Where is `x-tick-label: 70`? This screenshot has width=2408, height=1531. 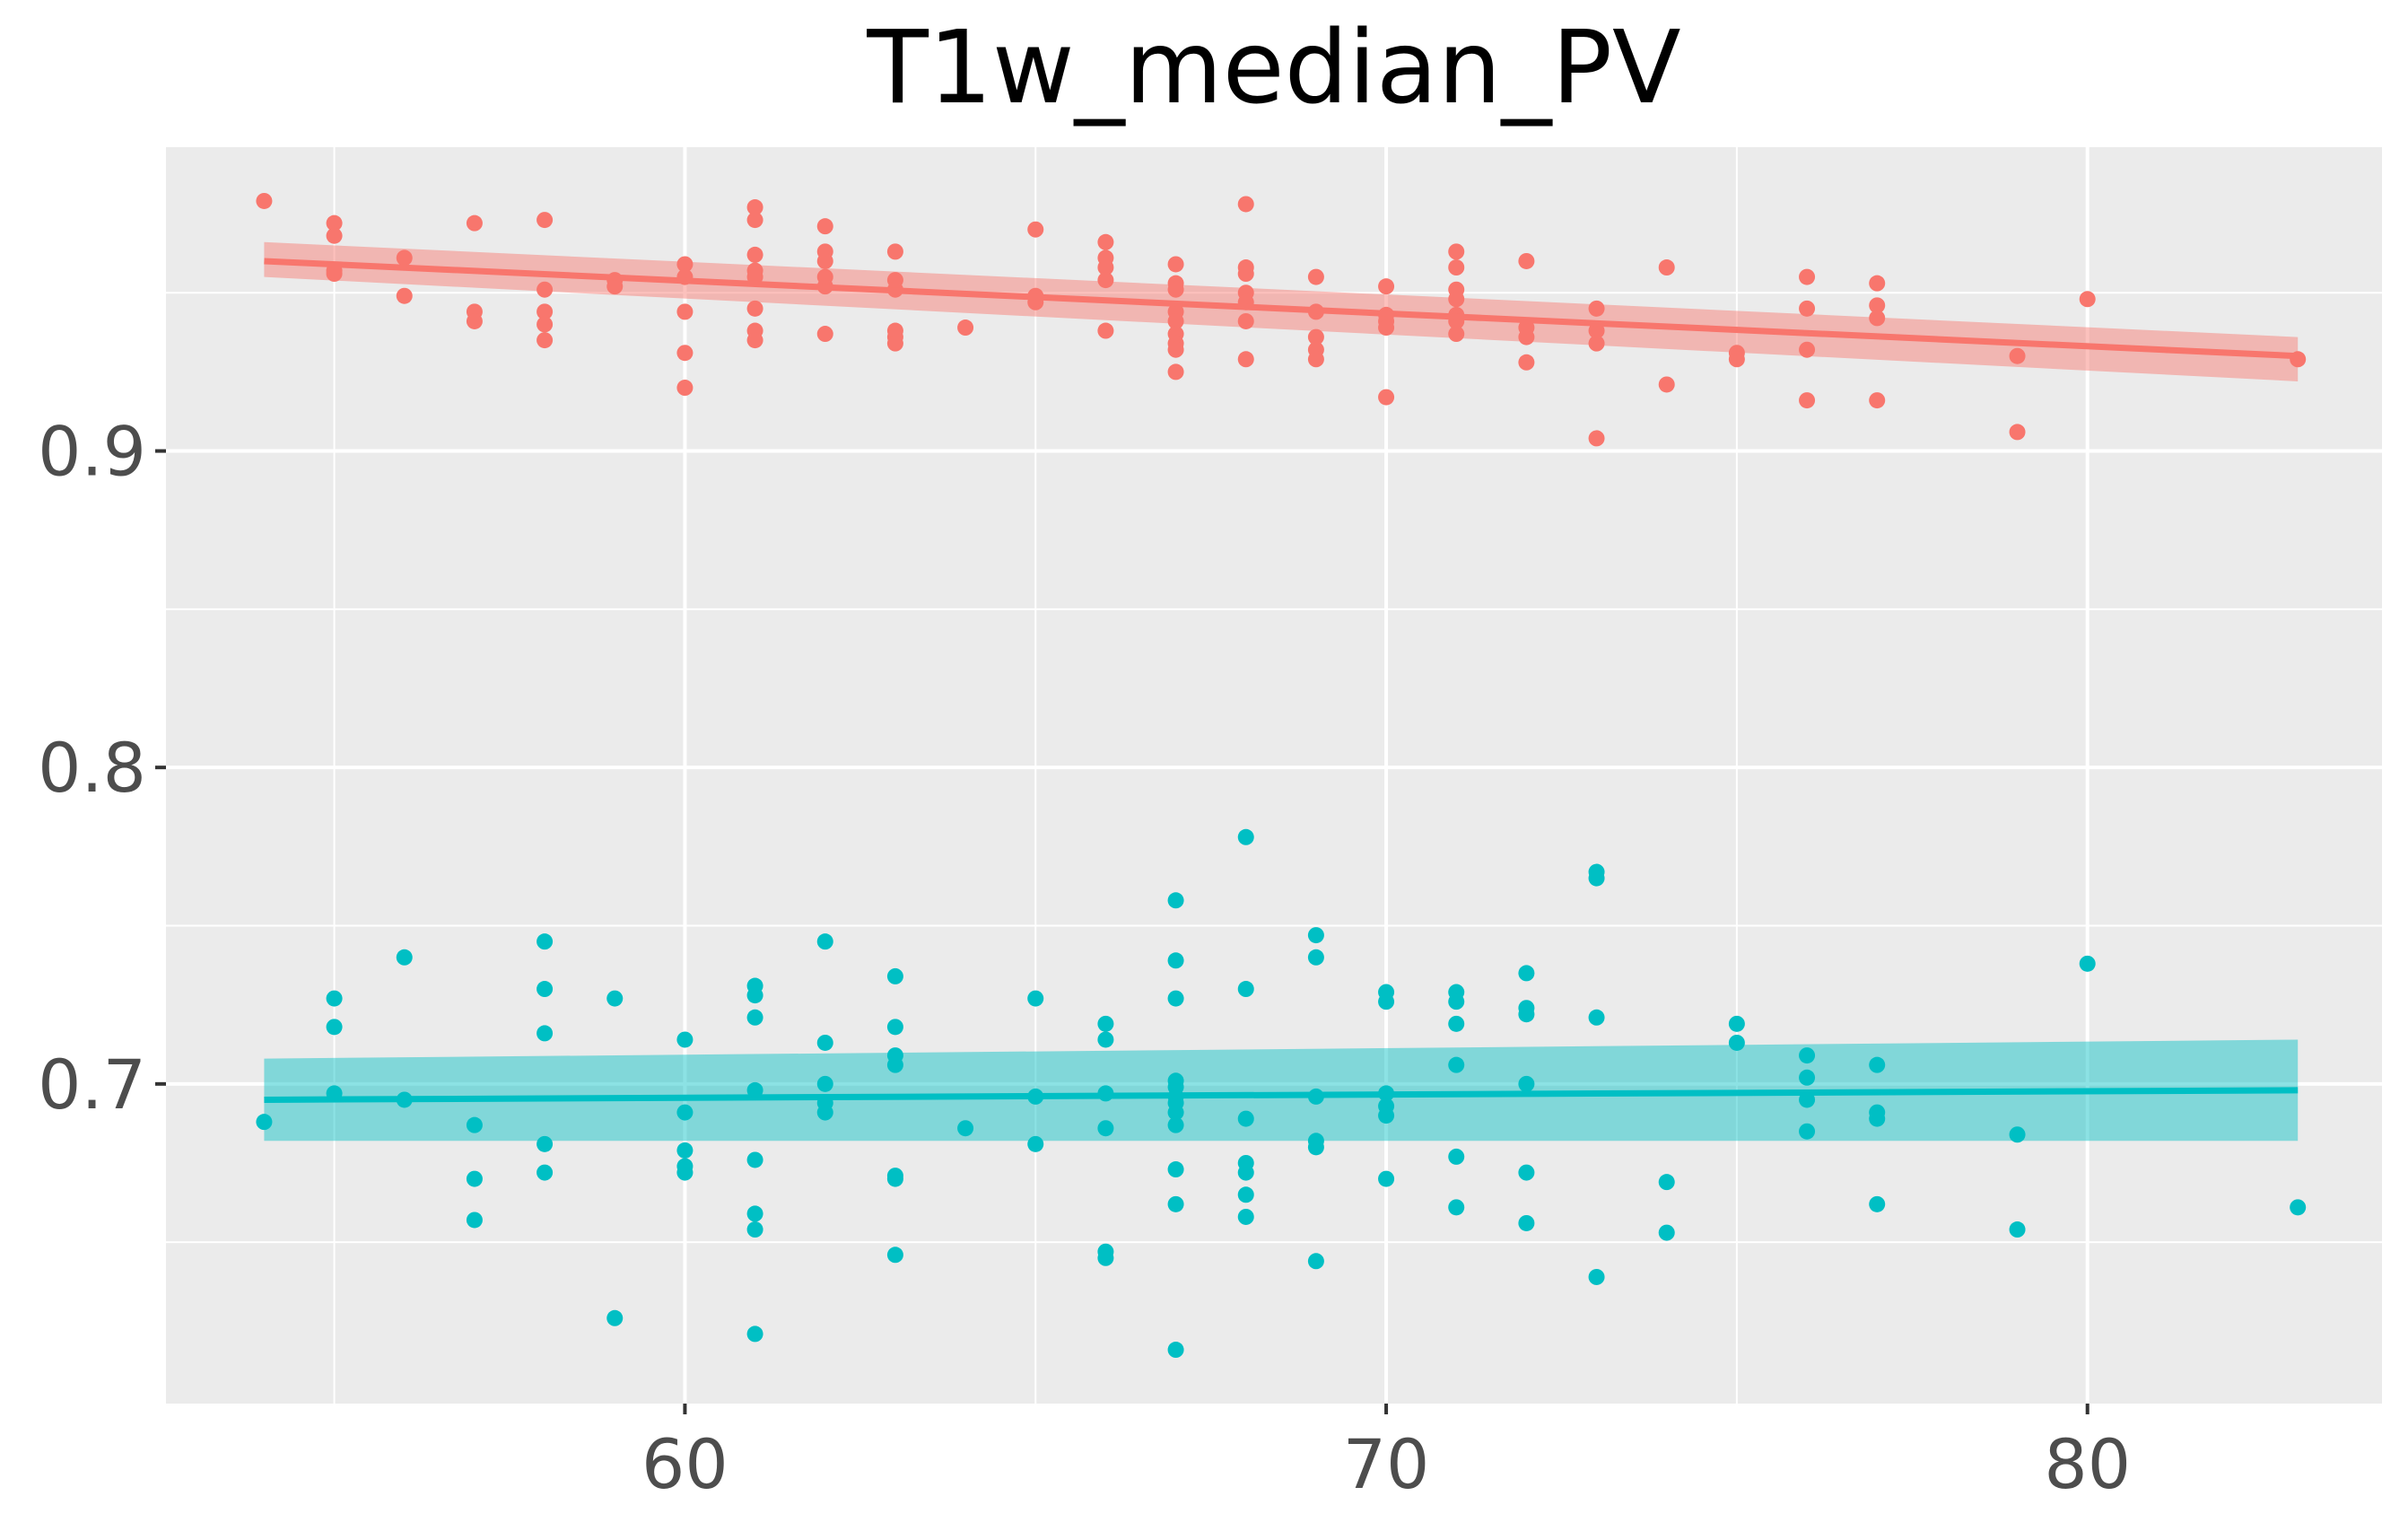 x-tick-label: 70 is located at coordinates (1386, 1464).